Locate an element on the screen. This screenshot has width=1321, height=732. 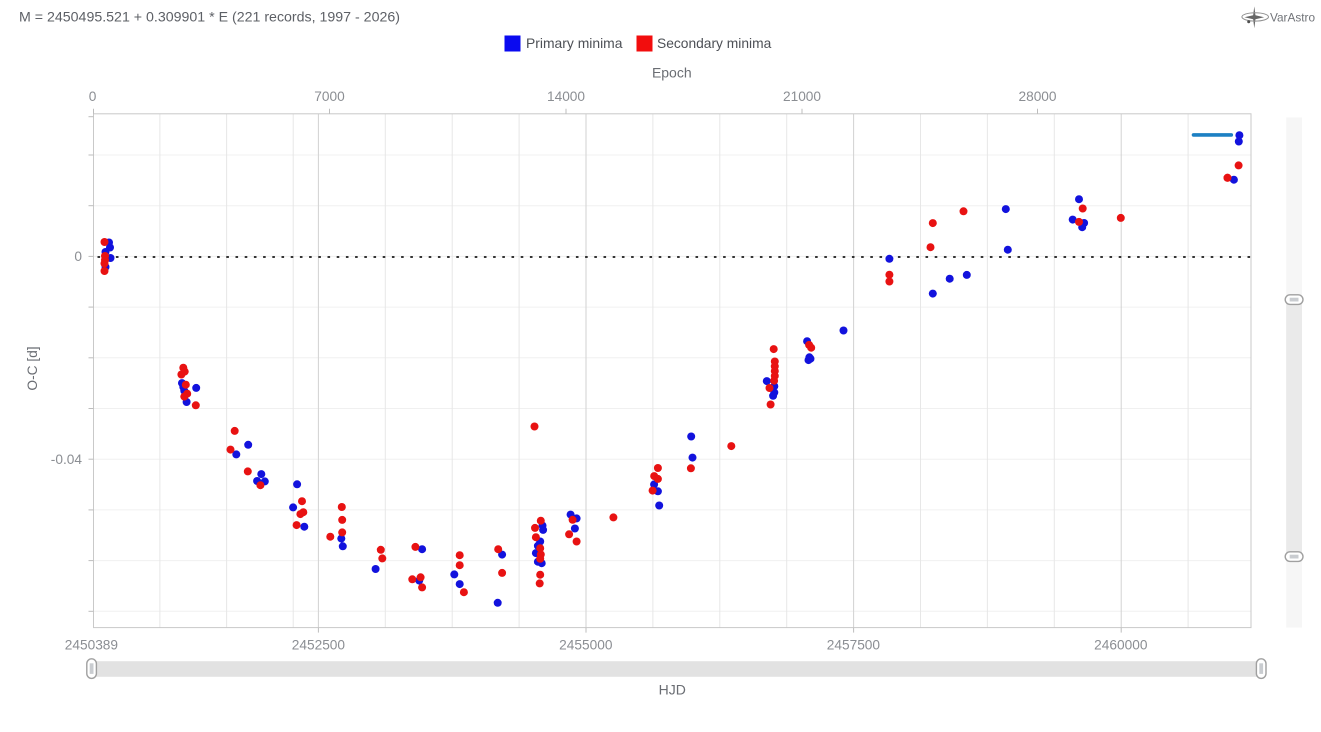
svg-text: 2460000 is located at coordinates (1121, 645).